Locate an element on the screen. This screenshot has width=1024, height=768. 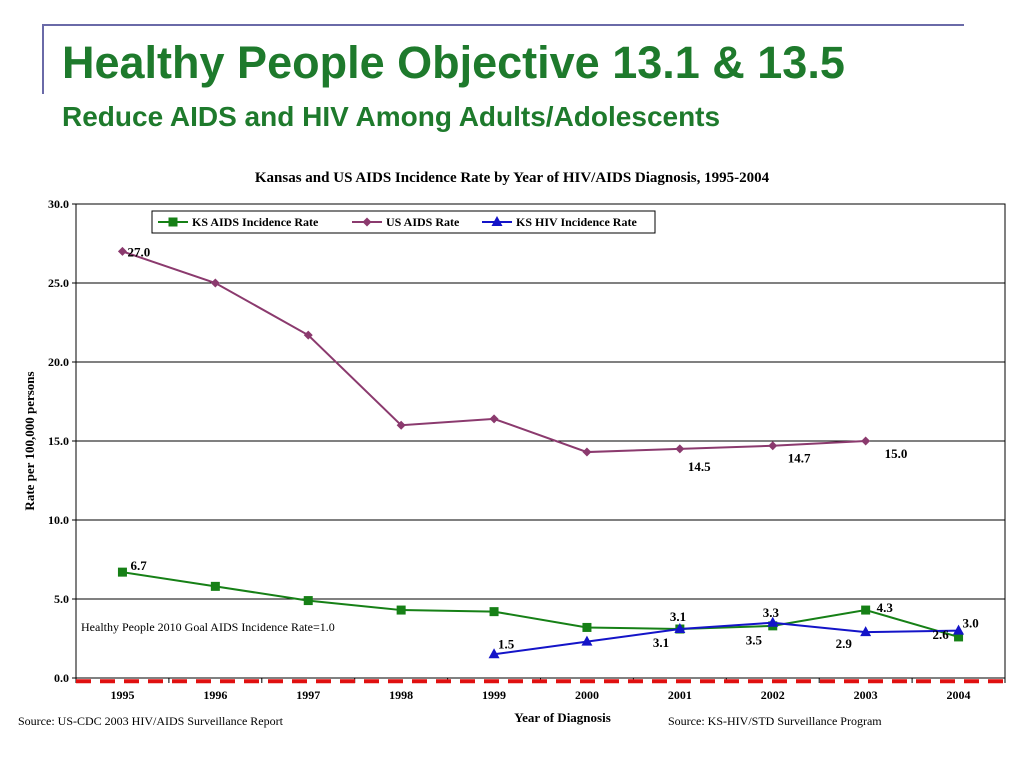
x-tick-label: 2004 is located at coordinates (959, 695).